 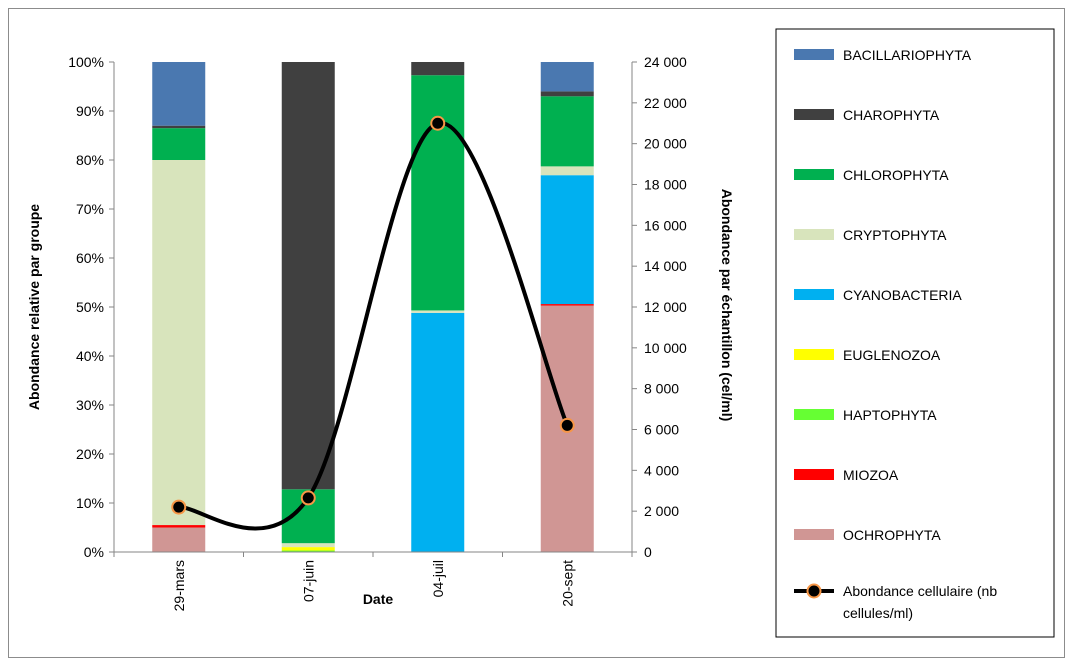 What do you see at coordinates (661, 389) in the screenshot?
I see `y-right-tick-label: 8 000` at bounding box center [661, 389].